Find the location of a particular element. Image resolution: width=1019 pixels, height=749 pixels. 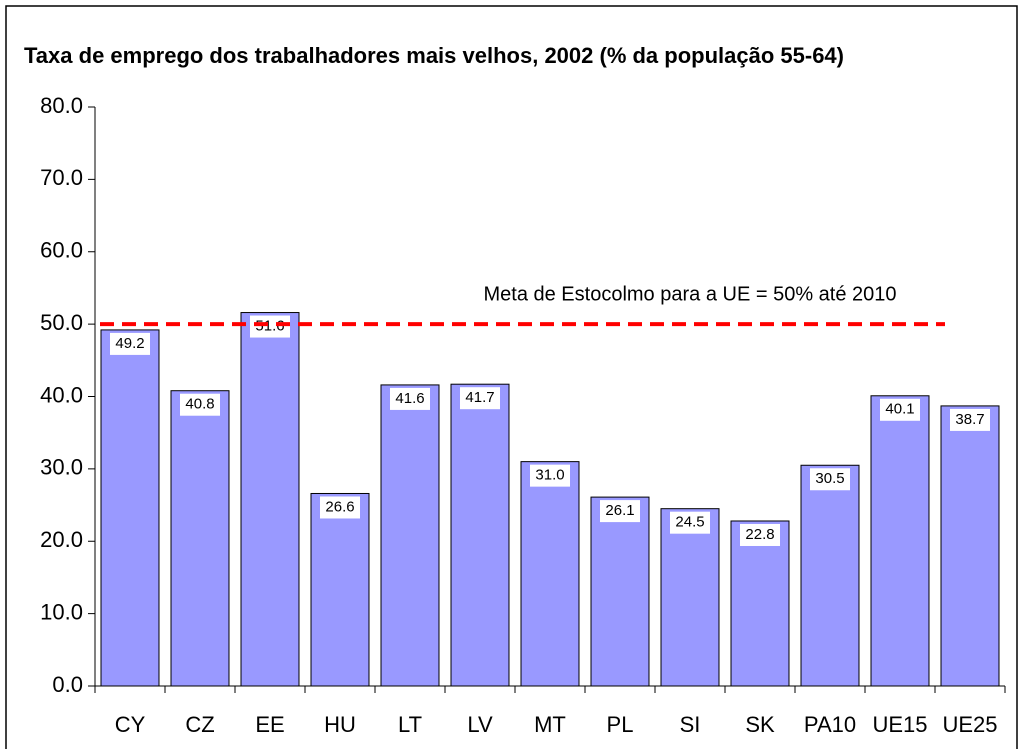

x-tick-label: HU is located at coordinates (340, 724).